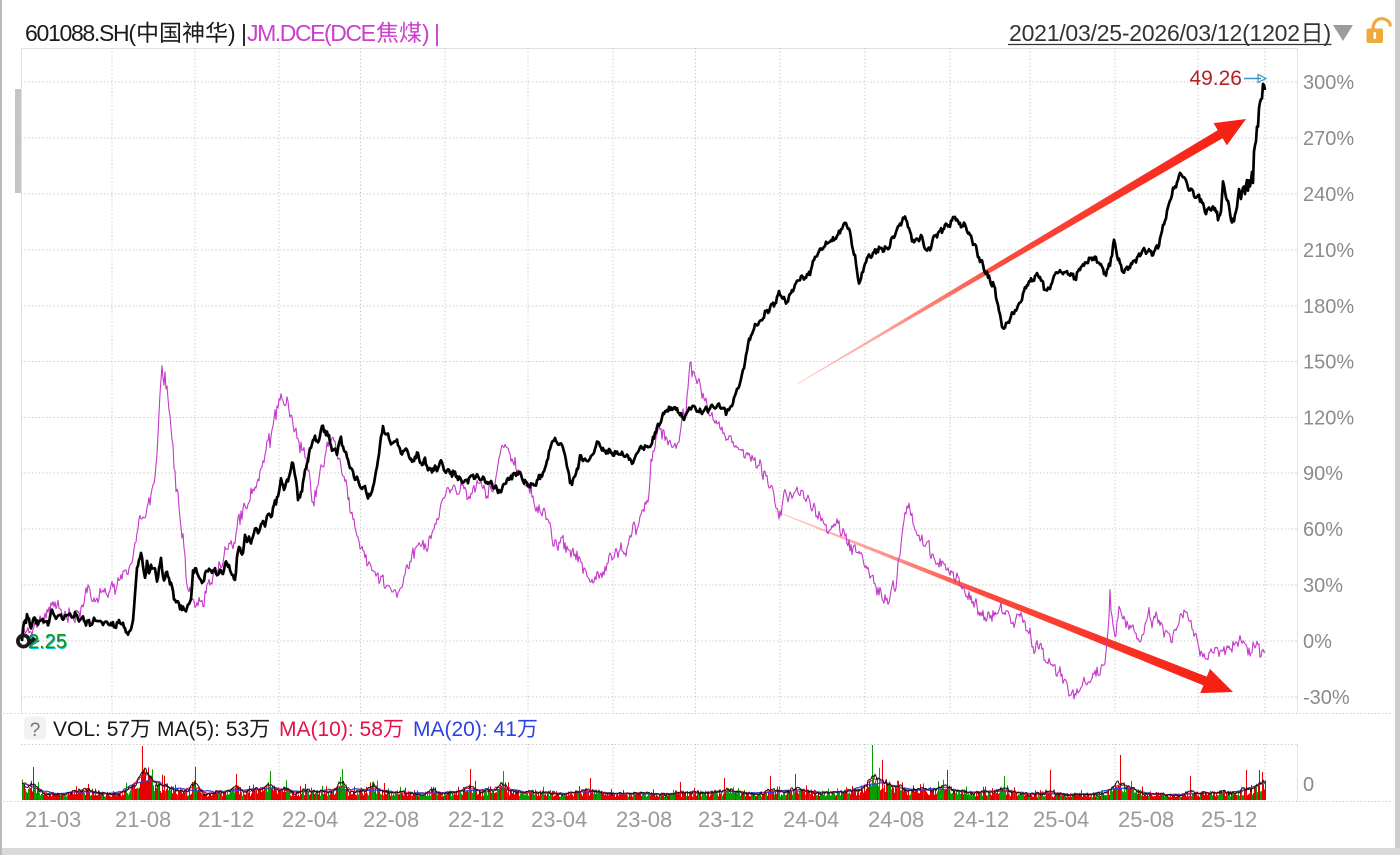 The height and width of the screenshot is (860, 1400). Describe the element at coordinates (311, 33) in the screenshot. I see `svg-text: JM.DCE(DCE` at that location.